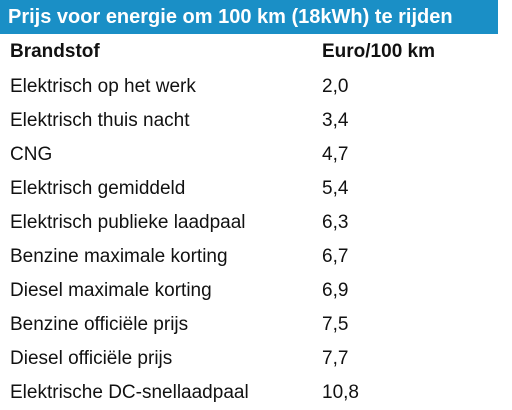  I want to click on fuel-name: Diesel officiële prijs, so click(91, 358).